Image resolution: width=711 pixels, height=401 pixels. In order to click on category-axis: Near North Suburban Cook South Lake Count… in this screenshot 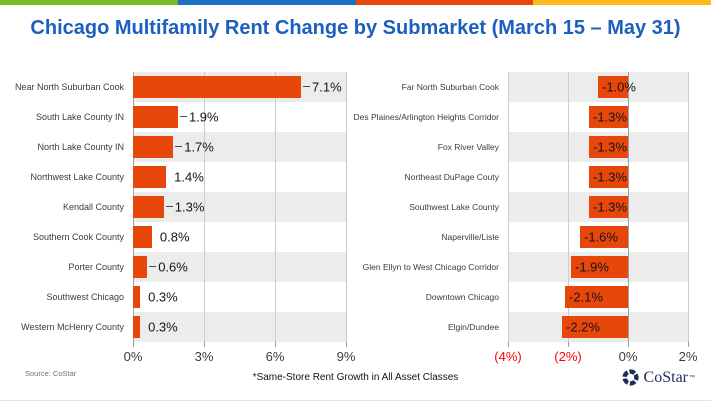, I will do `click(72, 207)`.